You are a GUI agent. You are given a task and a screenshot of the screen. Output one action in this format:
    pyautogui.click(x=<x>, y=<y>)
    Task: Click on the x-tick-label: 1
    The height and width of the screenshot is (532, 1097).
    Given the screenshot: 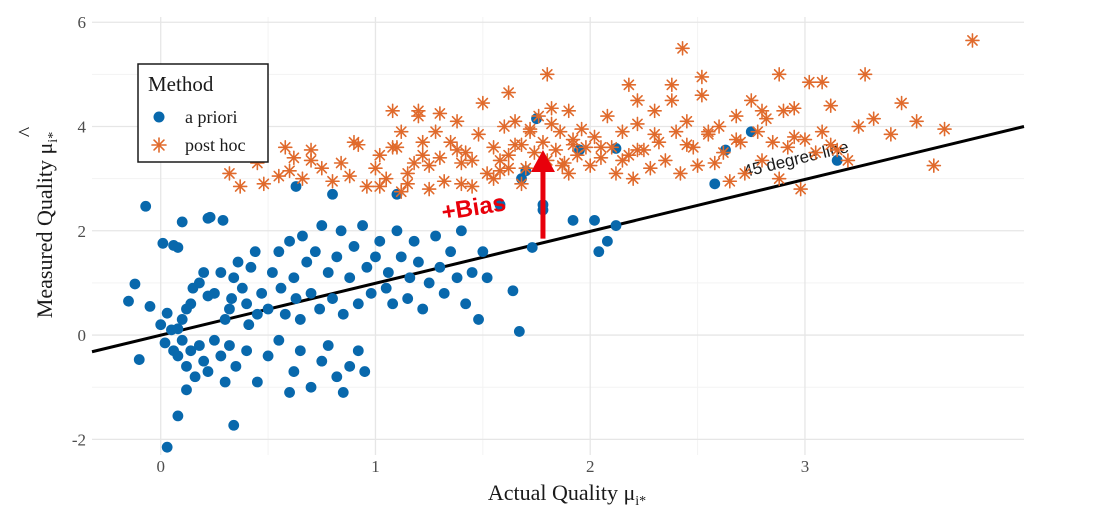 What is the action you would take?
    pyautogui.click(x=375, y=466)
    